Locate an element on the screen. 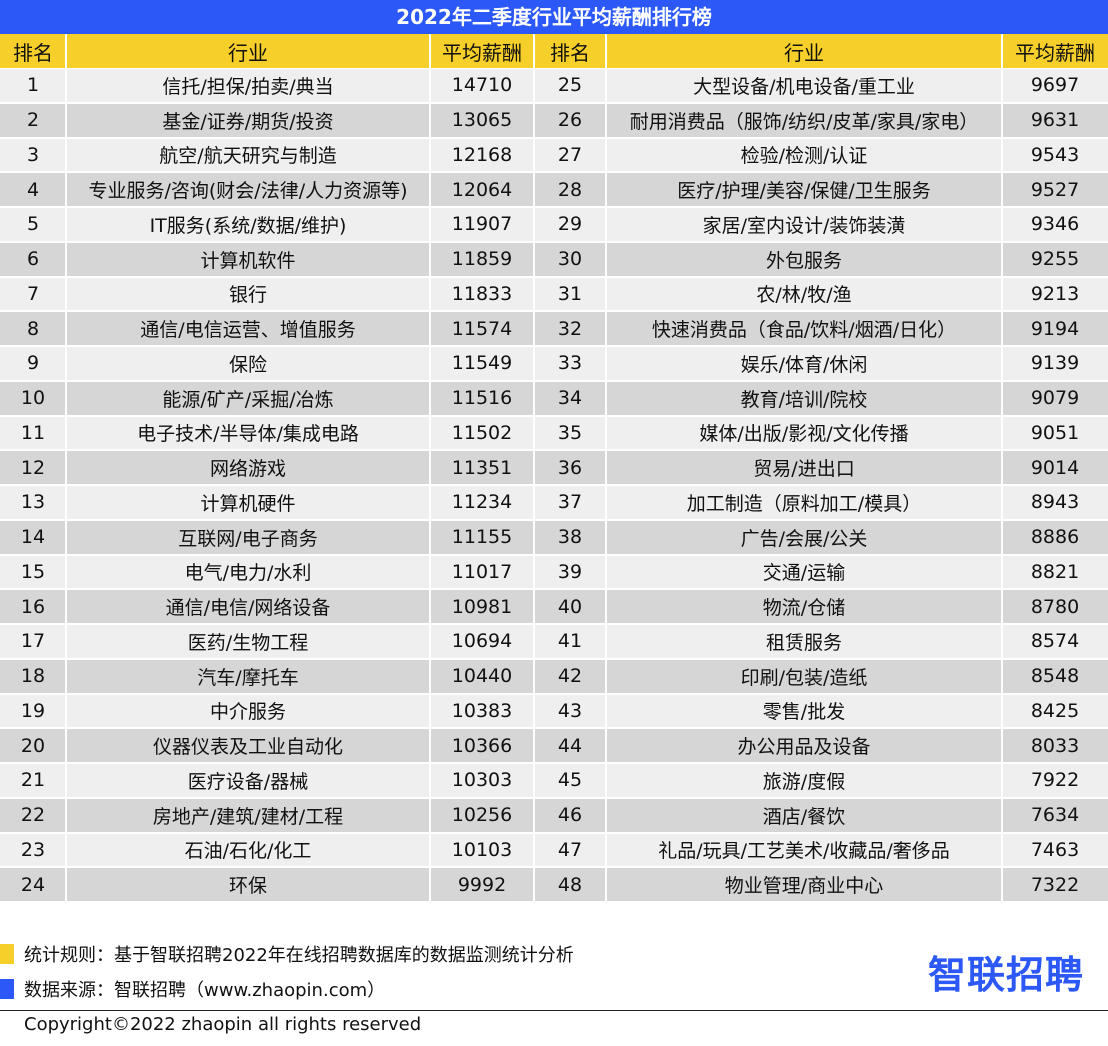 The height and width of the screenshot is (1046, 1108). note-rule-text: 统计规则：基于智联招聘2022年在线招聘数据库的数据监测统计分析 is located at coordinates (299, 955).